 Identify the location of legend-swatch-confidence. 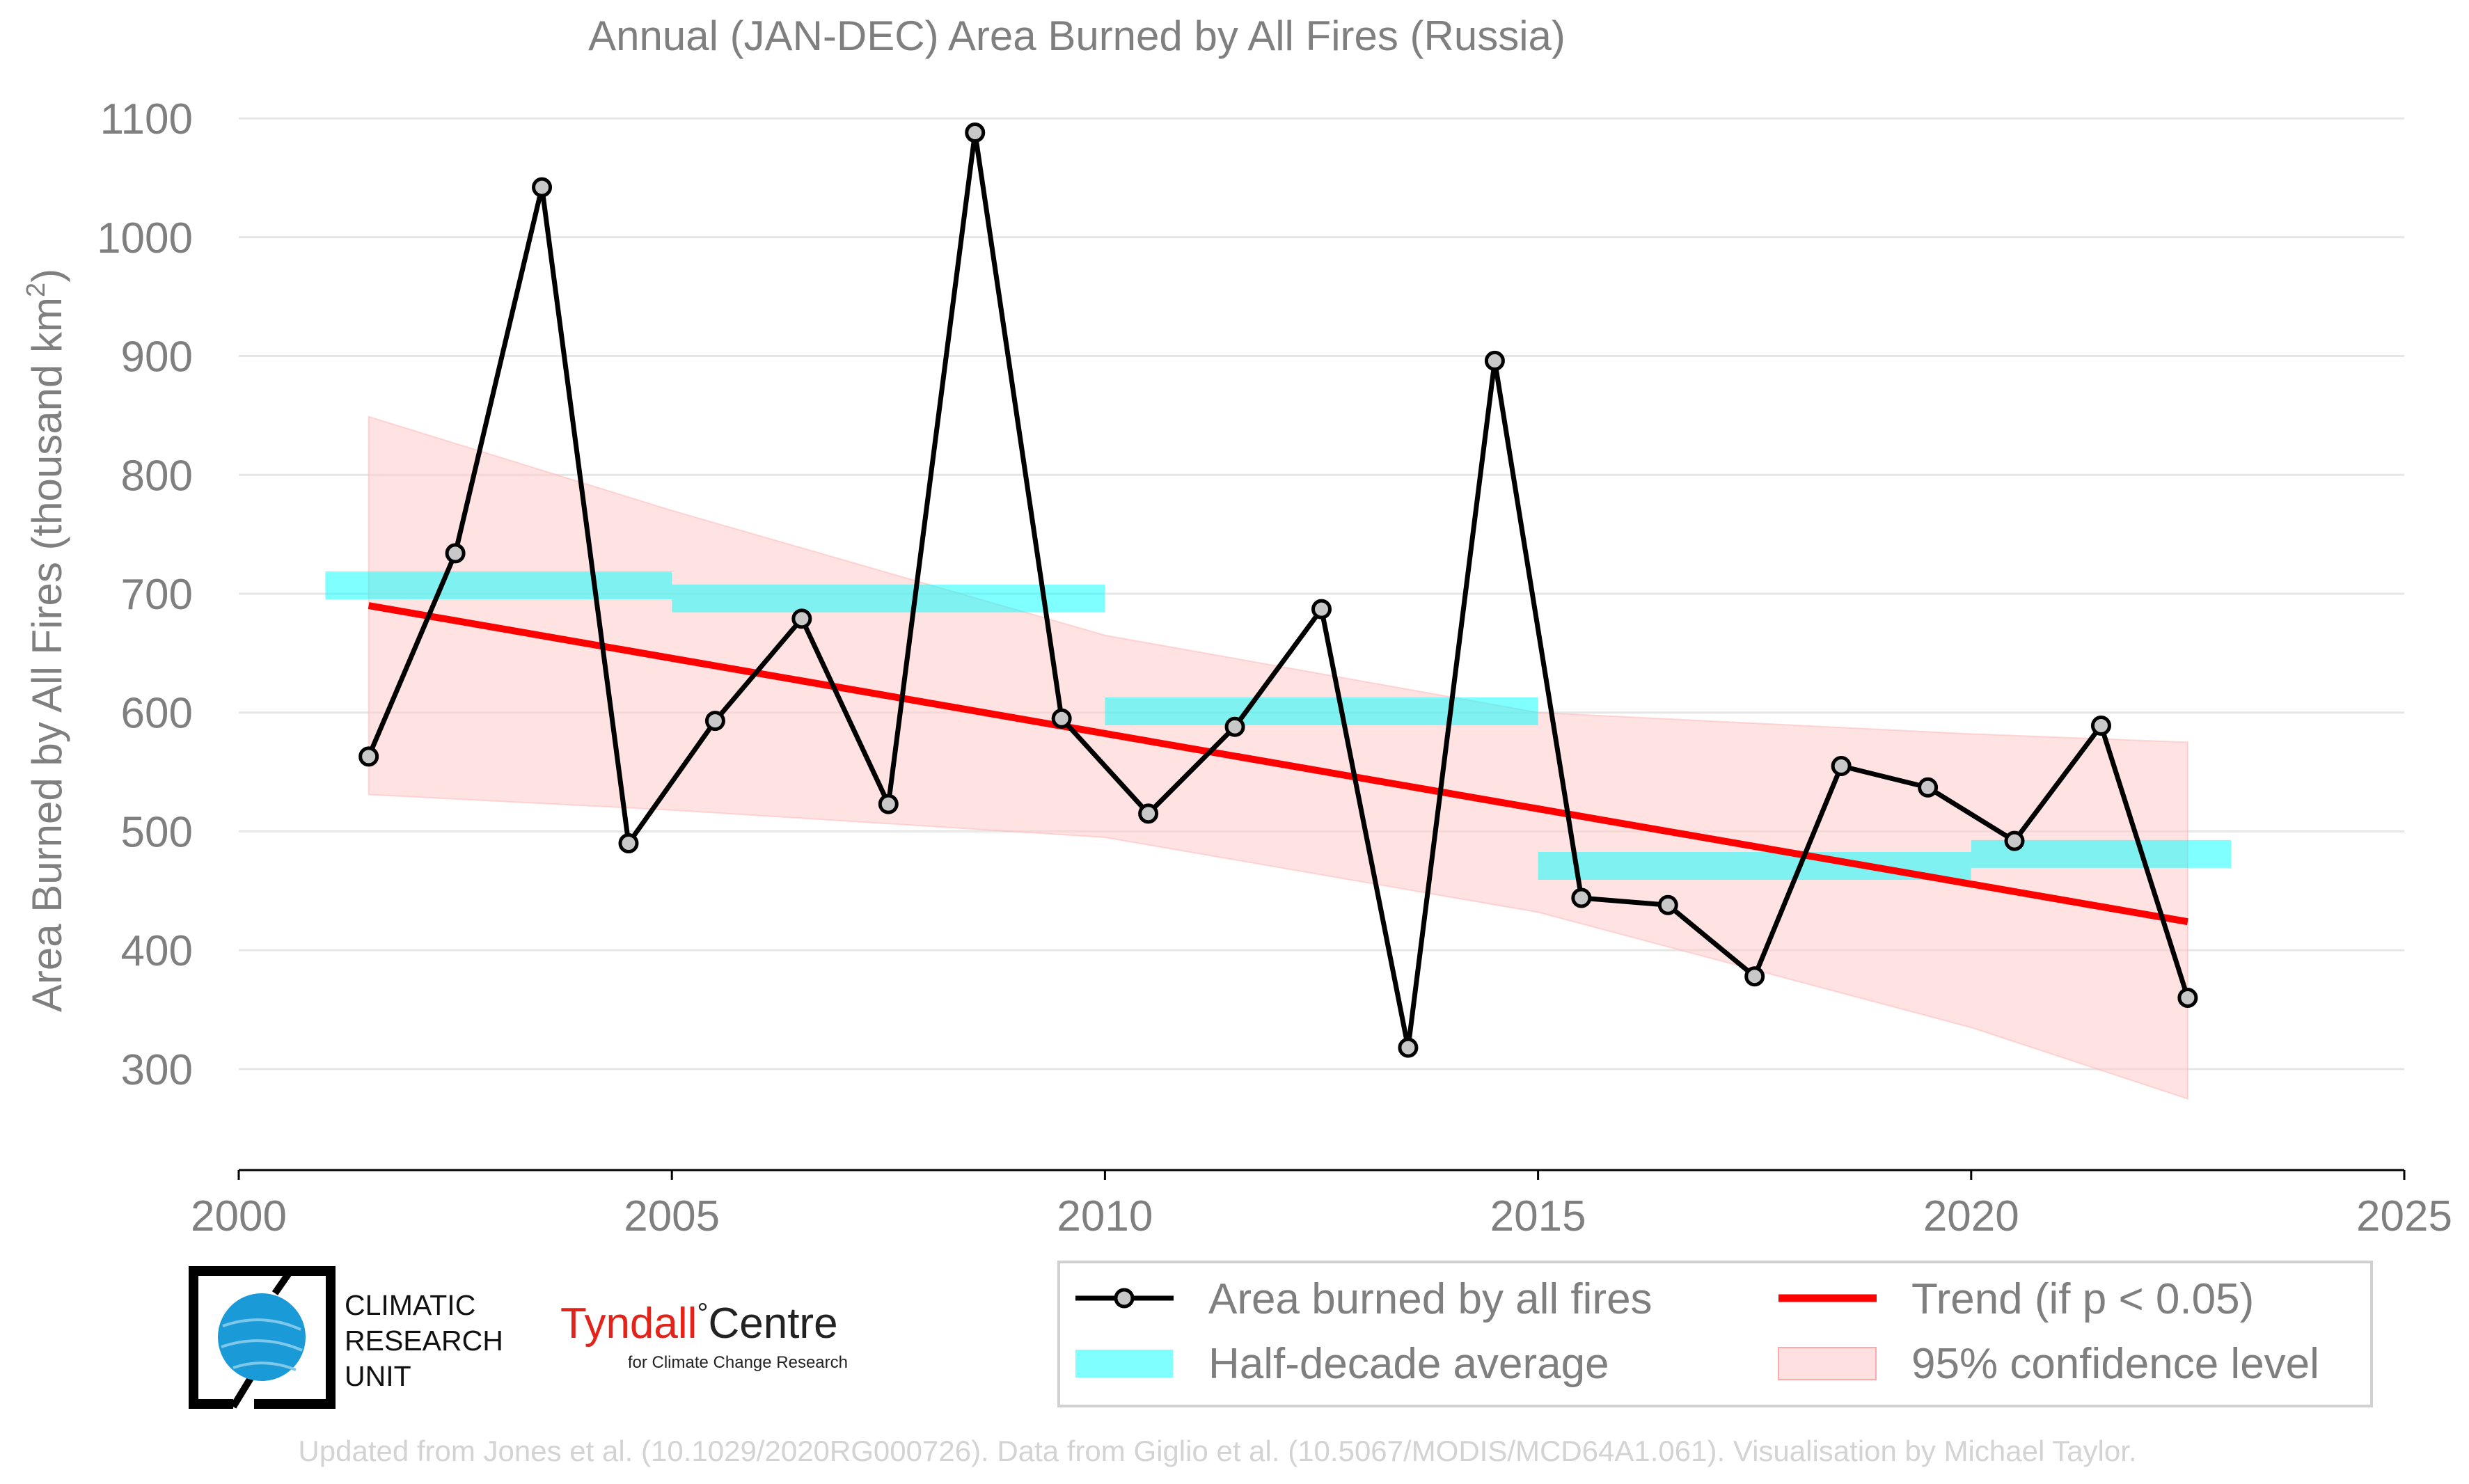
(1827, 1363).